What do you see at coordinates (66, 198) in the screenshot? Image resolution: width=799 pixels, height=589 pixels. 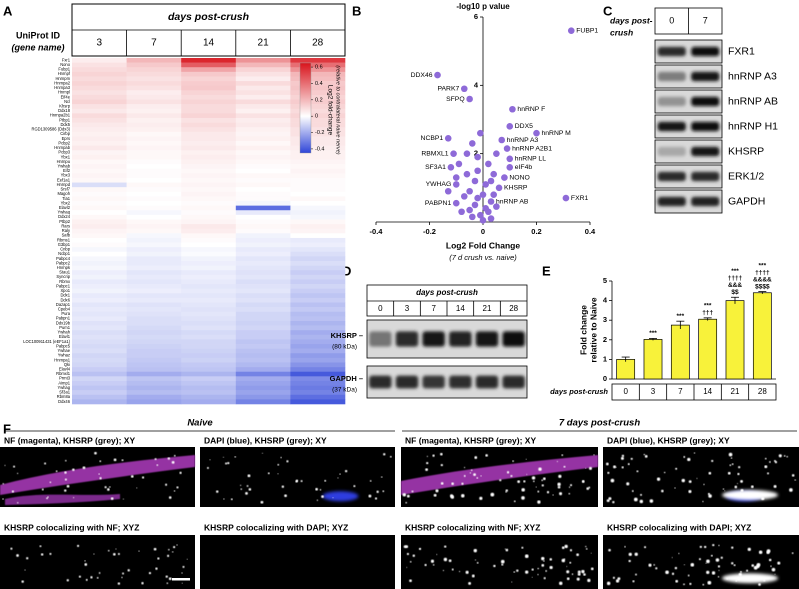 I see `gene-label: Tia1` at bounding box center [66, 198].